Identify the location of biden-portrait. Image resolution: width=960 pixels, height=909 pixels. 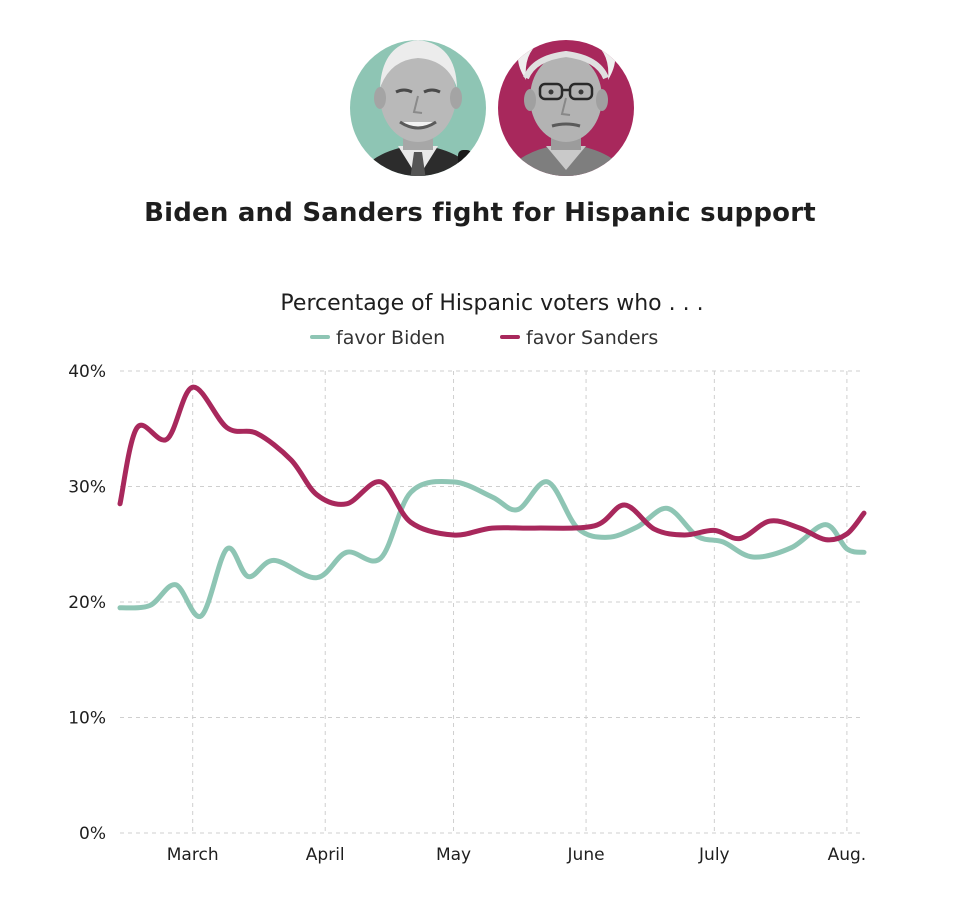
(418, 108).